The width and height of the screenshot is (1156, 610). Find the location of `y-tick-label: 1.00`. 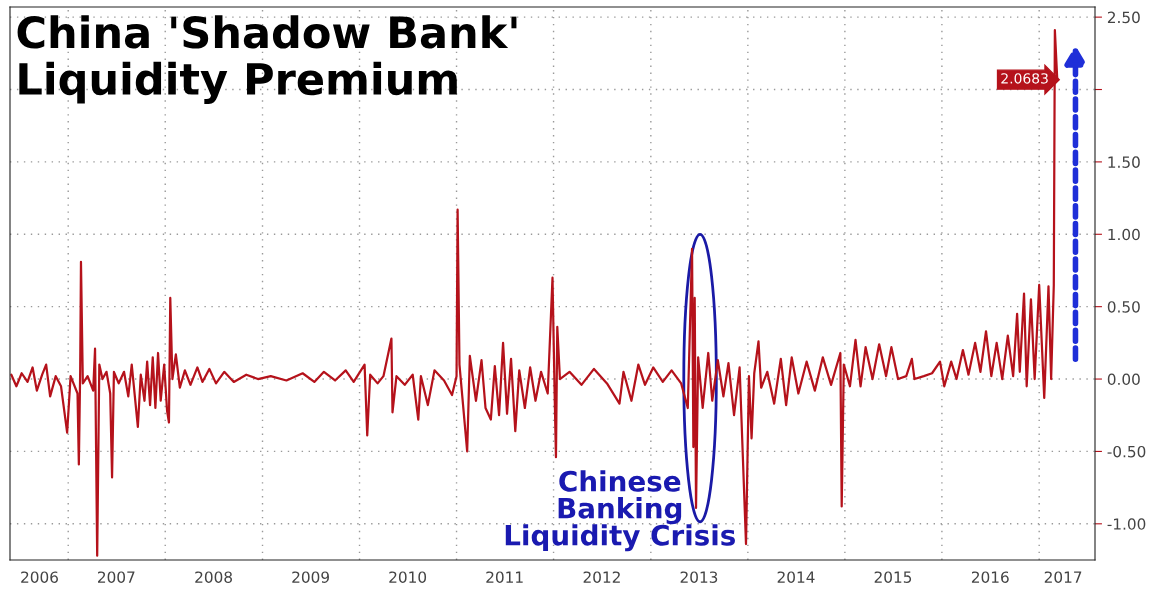

y-tick-label: 1.00 is located at coordinates (1124, 234).